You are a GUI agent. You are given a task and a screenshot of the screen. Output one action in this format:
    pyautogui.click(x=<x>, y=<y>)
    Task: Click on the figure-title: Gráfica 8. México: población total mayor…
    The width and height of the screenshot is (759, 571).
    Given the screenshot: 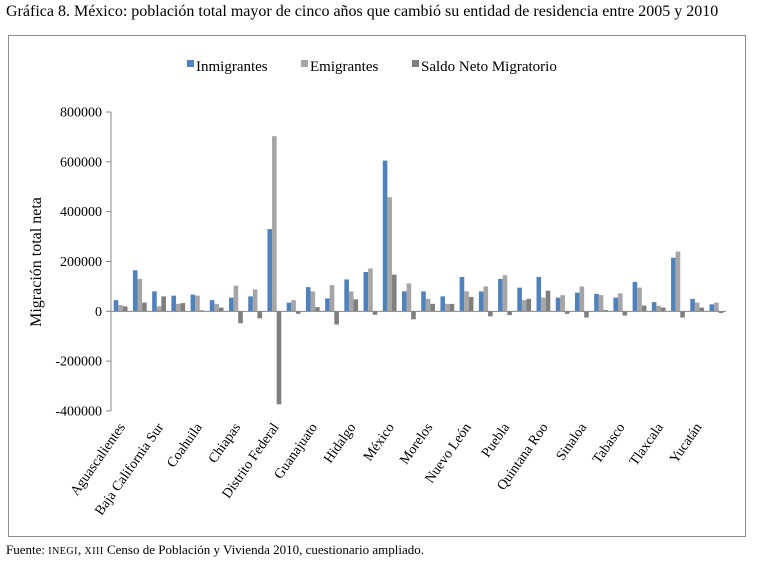 What is the action you would take?
    pyautogui.click(x=362, y=11)
    